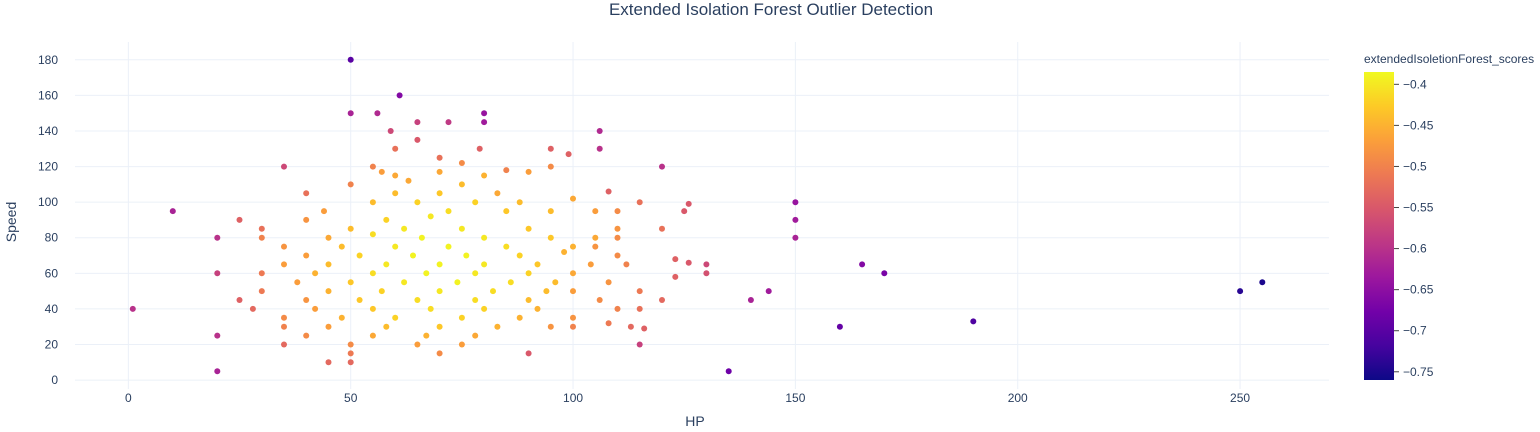 Image resolution: width=1540 pixels, height=432 pixels. Describe the element at coordinates (1418, 208) in the screenshot. I see `colorbar-tick-label: −0.55` at that location.